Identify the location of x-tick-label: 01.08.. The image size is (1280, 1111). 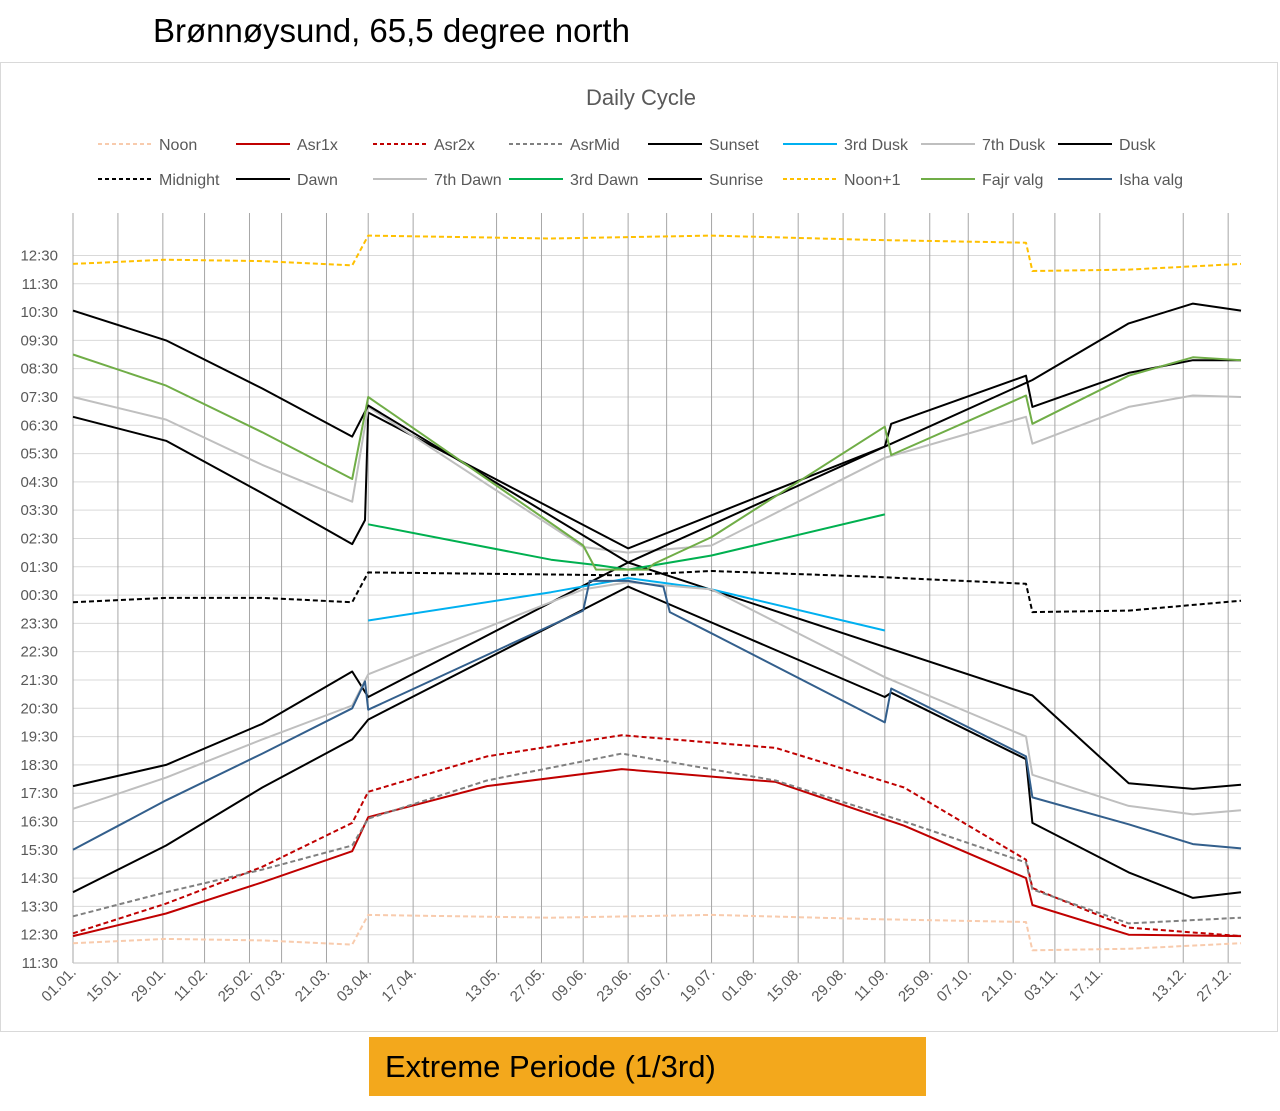
(740, 985).